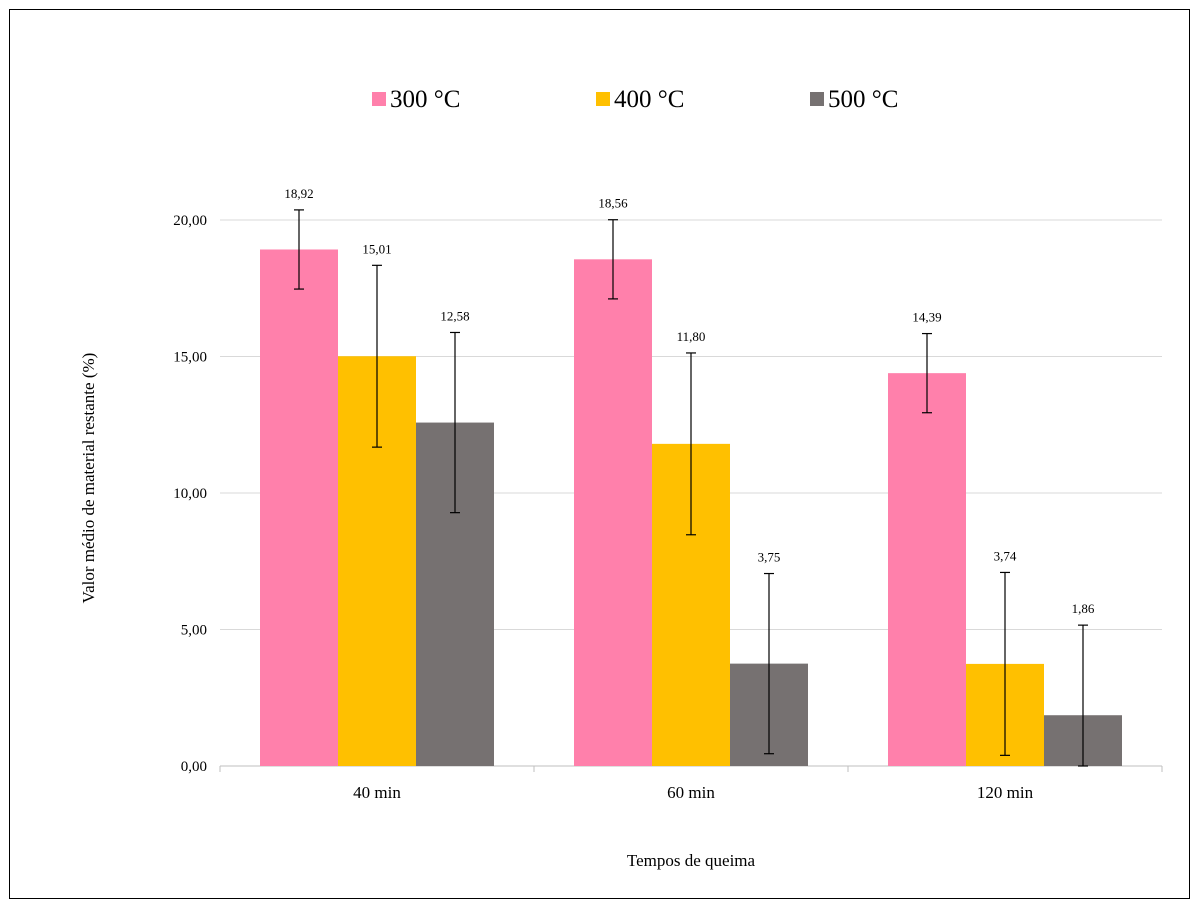  I want to click on data-label: 18,92, so click(298, 193).